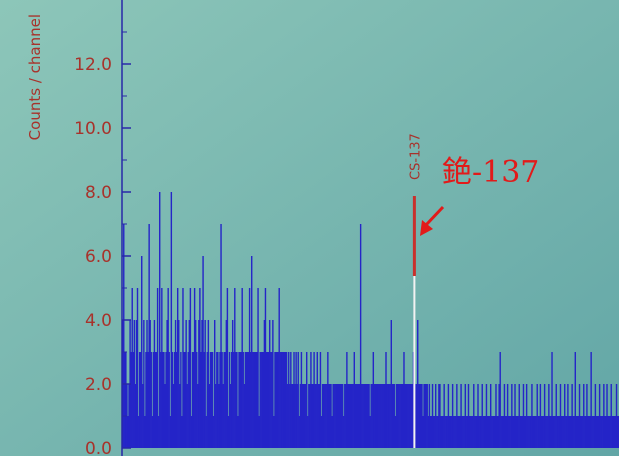 Image resolution: width=619 pixels, height=456 pixels. What do you see at coordinates (98, 447) in the screenshot?
I see `y-tick-label: 0.0` at bounding box center [98, 447].